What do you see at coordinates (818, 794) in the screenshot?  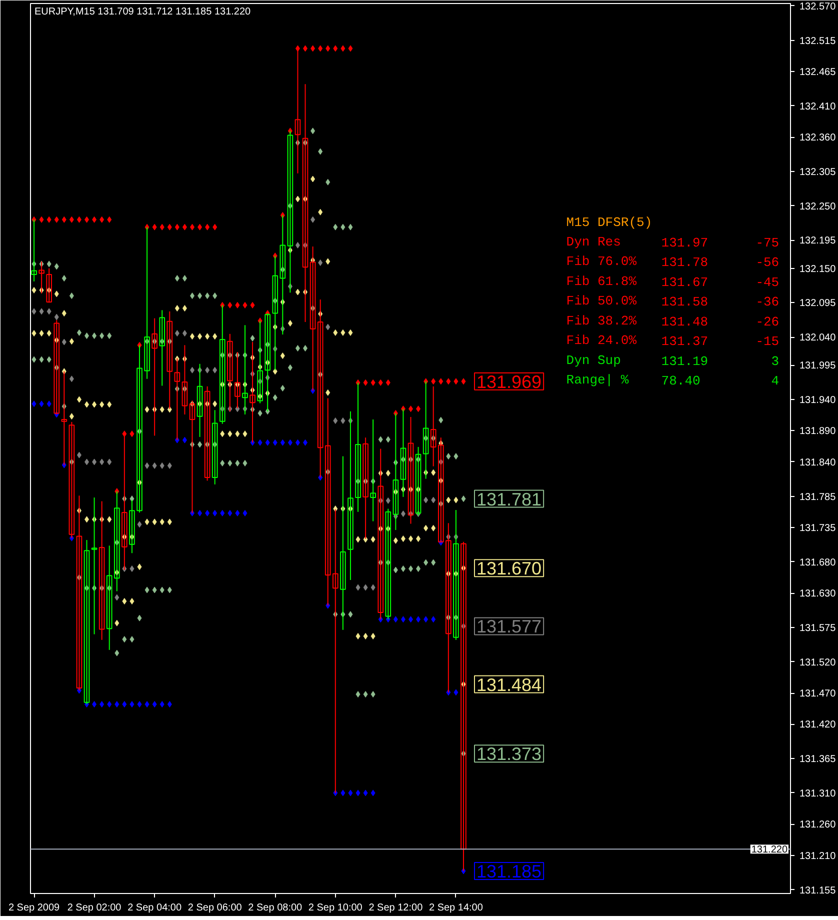 I see `y-tick-label: 131.310` at bounding box center [818, 794].